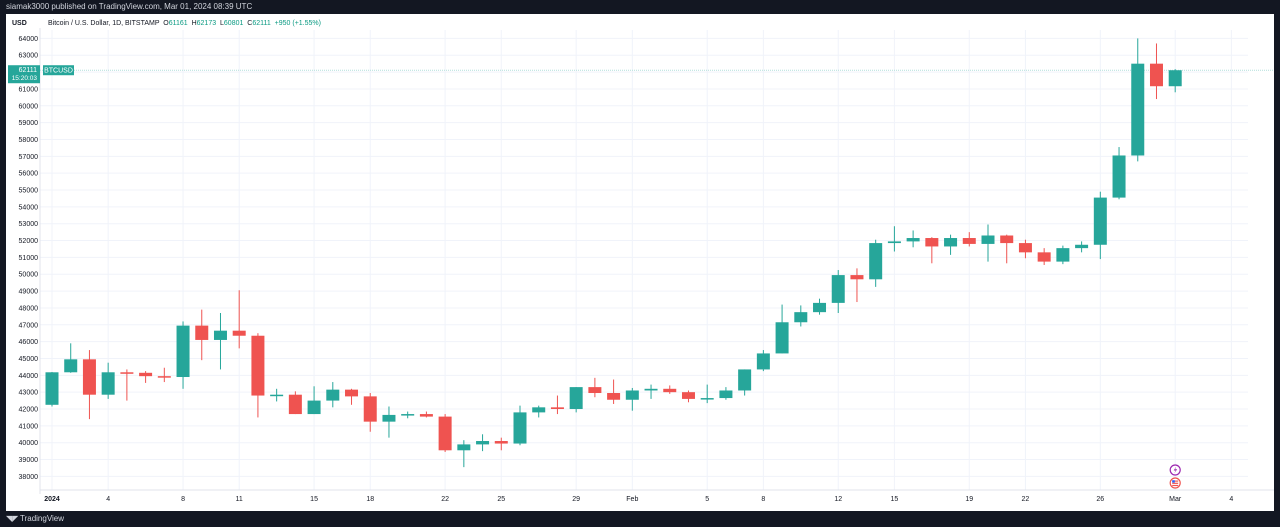  What do you see at coordinates (29, 308) in the screenshot?
I see `y-tick-label: 48000` at bounding box center [29, 308].